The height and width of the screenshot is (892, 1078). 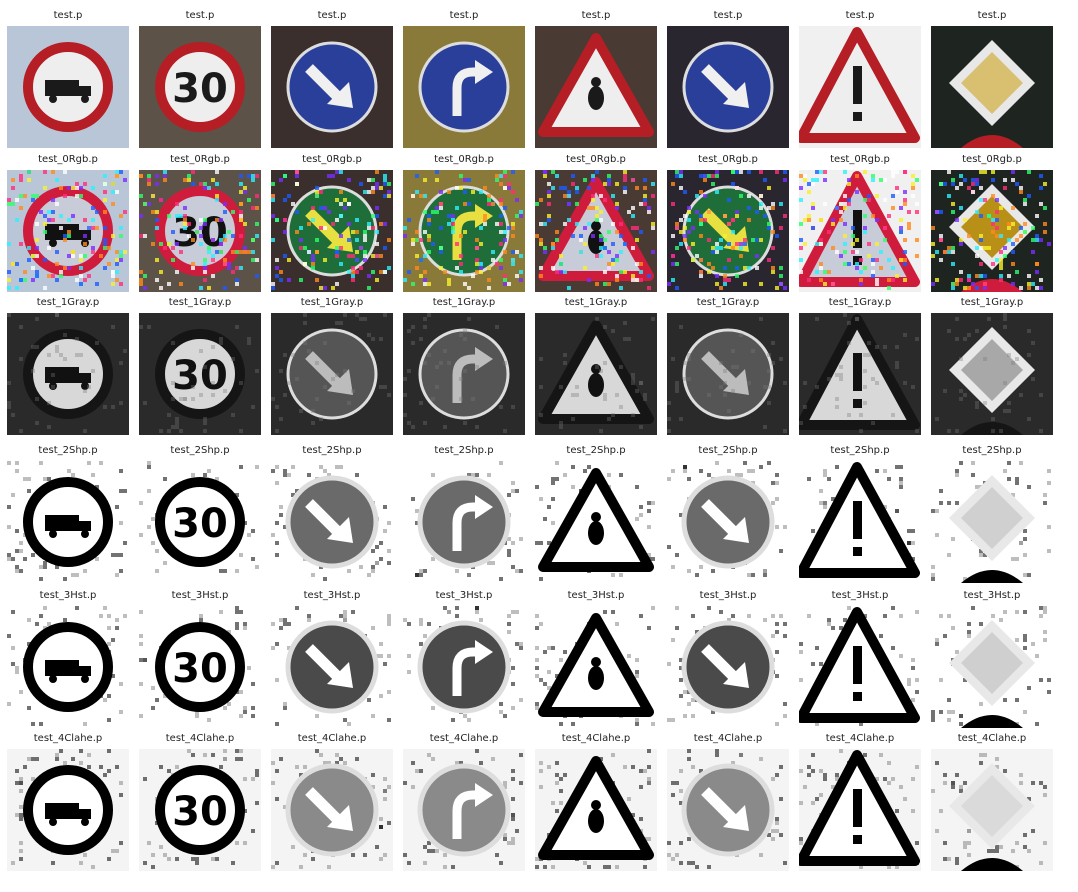 I want to click on thumbnail-cell: test_3Hst.p 30, so click(x=200, y=659).